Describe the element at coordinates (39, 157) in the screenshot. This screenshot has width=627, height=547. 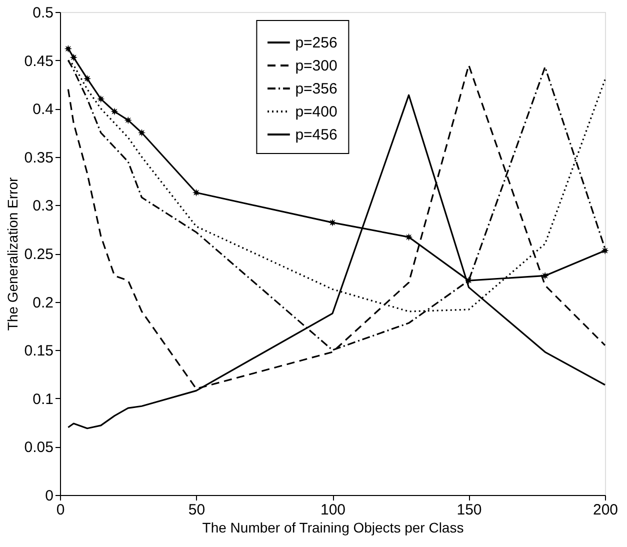
I see `y-tick-label: 0.35` at that location.